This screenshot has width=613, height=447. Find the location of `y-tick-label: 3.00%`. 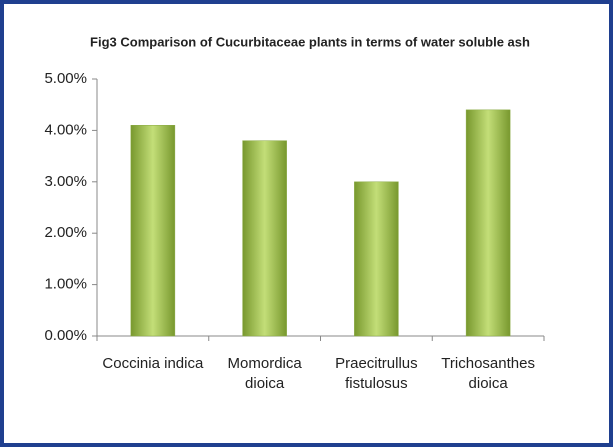

y-tick-label: 3.00% is located at coordinates (65, 181).